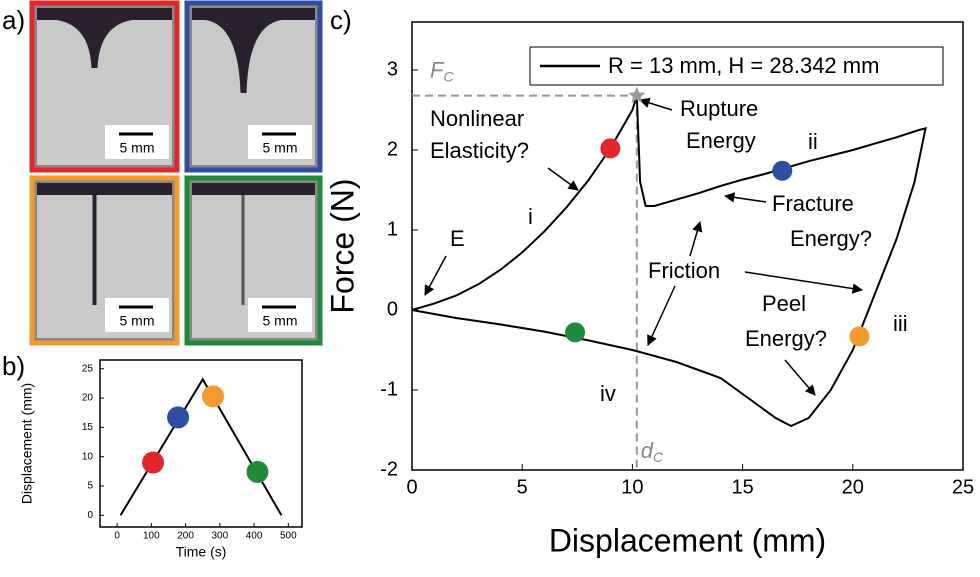 Image resolution: width=980 pixels, height=577 pixels. What do you see at coordinates (201, 552) in the screenshot?
I see `x-axis-label: Time (s)` at bounding box center [201, 552].